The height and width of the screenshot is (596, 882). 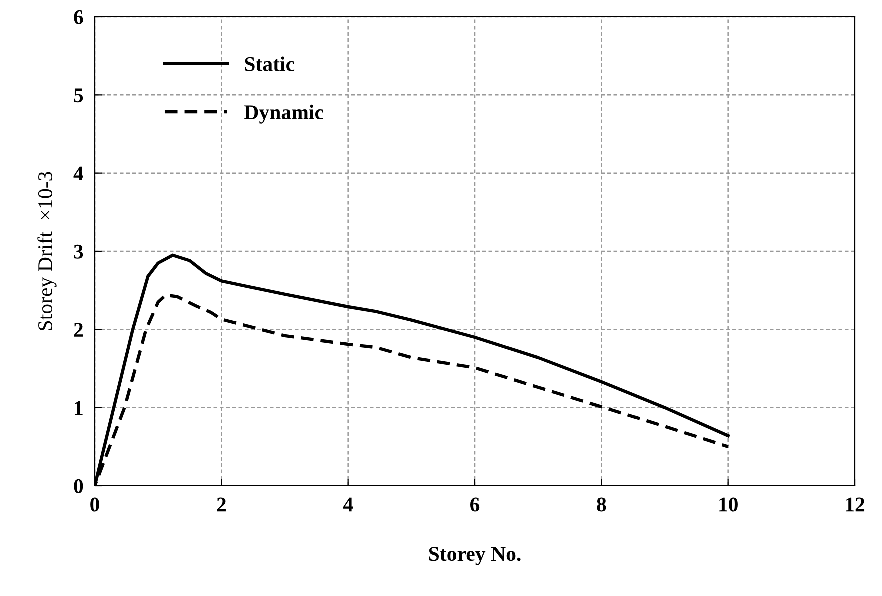 I want to click on x-tick-label: 10, so click(x=729, y=505).